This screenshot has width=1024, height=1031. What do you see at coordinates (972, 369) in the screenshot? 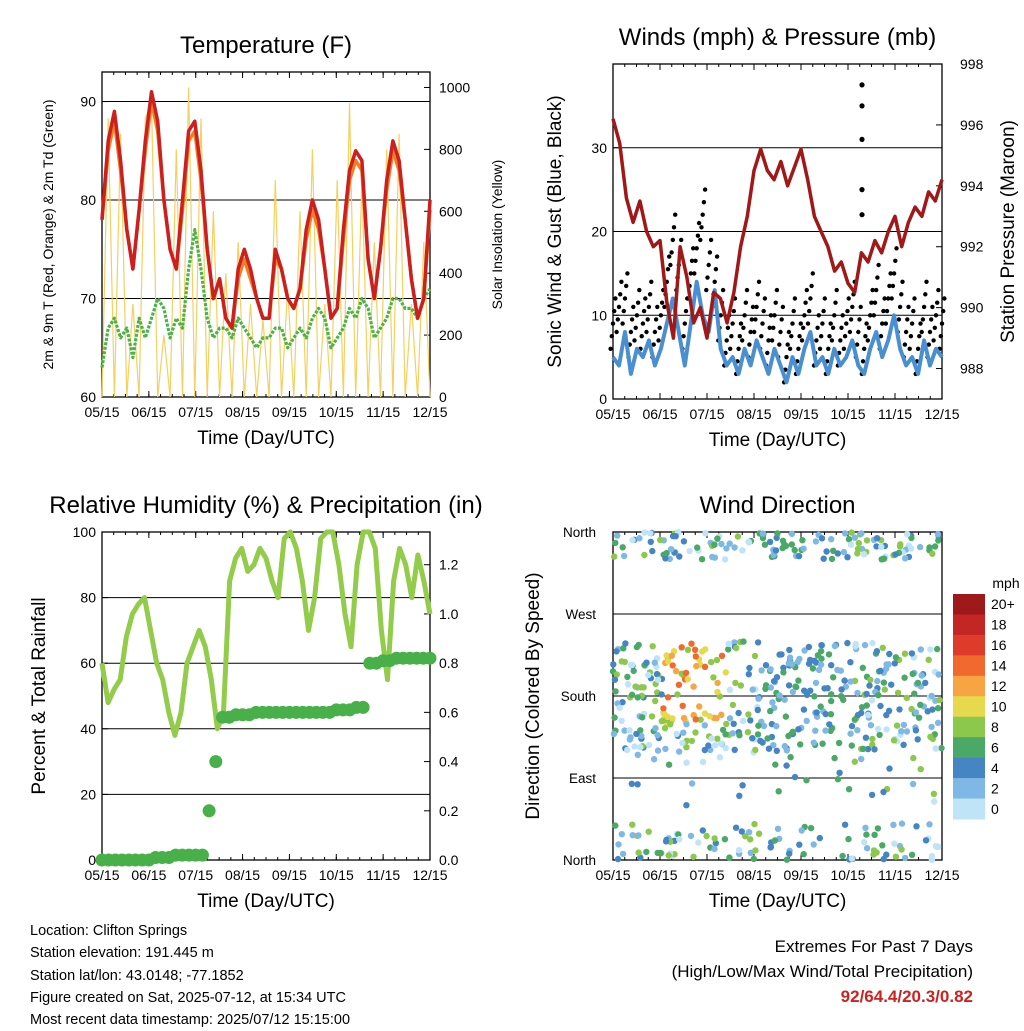
I see `y2-tick-label: 988` at bounding box center [972, 369].